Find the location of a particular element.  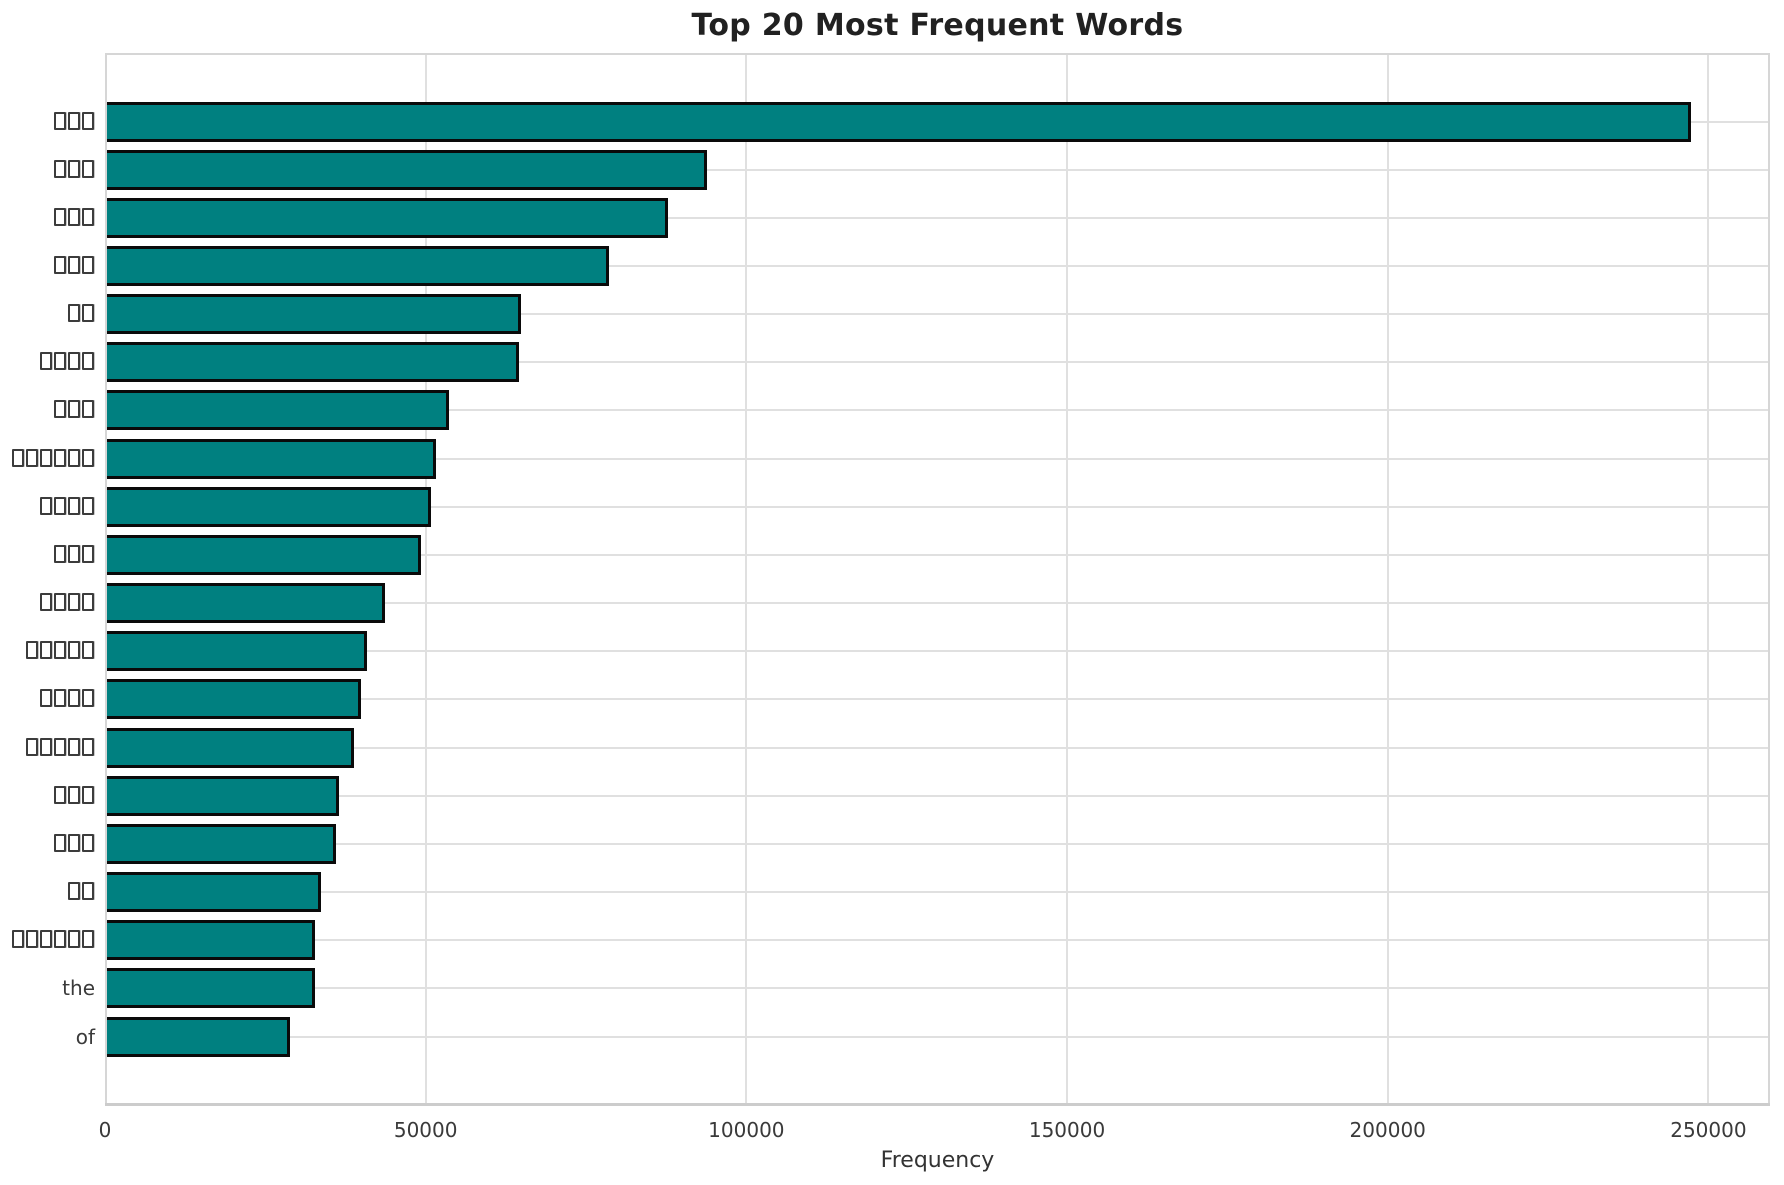

x-tick-label: 200000 is located at coordinates (1387, 1130).